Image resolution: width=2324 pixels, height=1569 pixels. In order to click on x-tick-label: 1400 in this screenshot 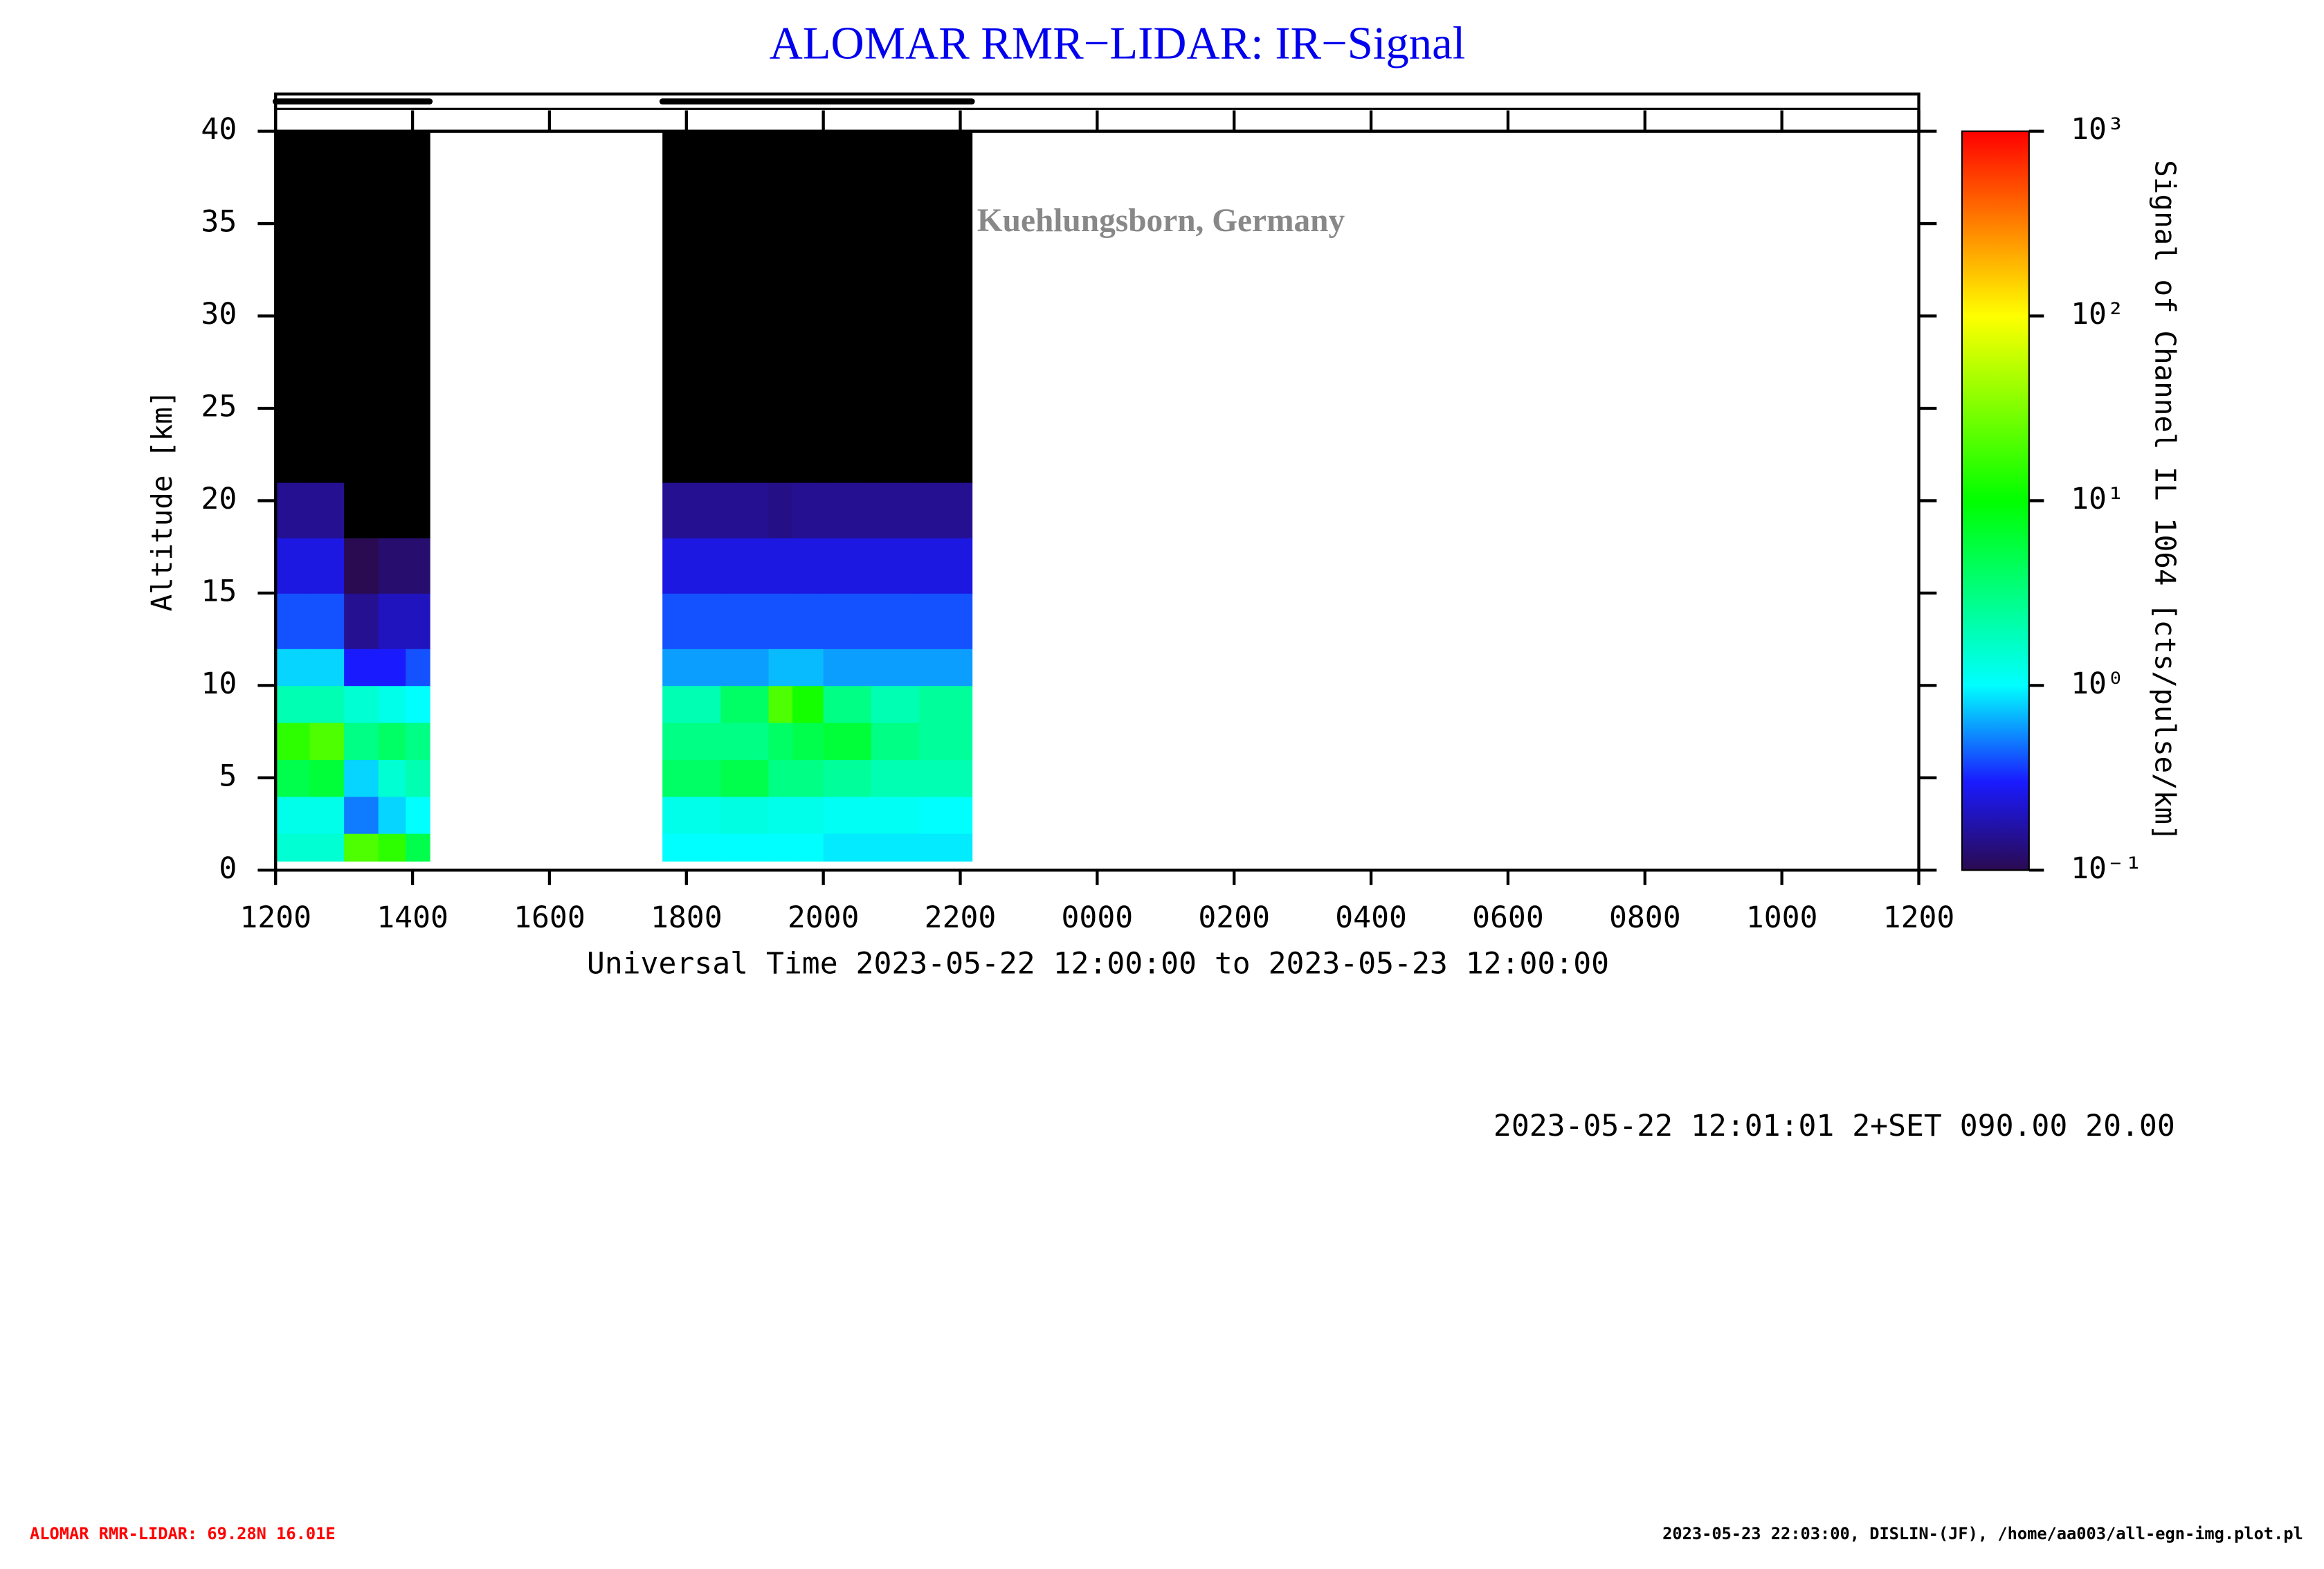, I will do `click(412, 917)`.